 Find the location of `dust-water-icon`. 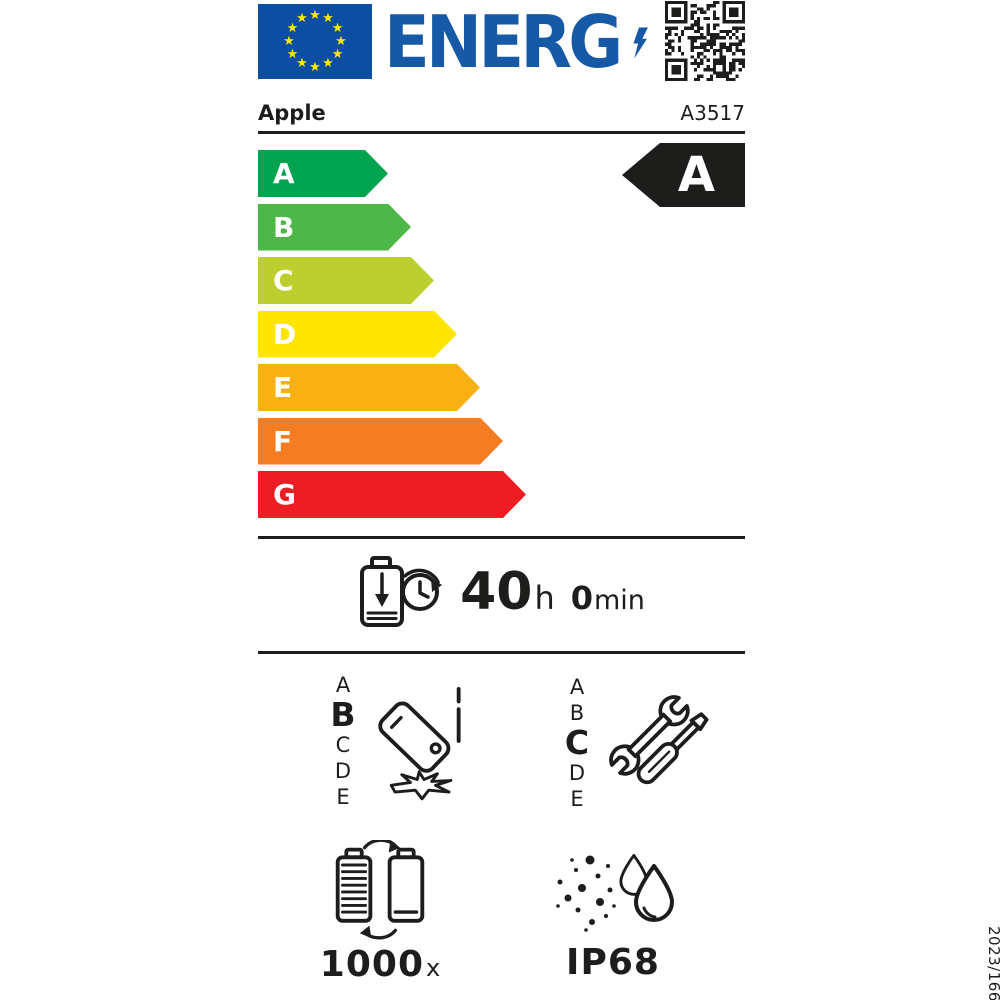

dust-water-icon is located at coordinates (615, 893).